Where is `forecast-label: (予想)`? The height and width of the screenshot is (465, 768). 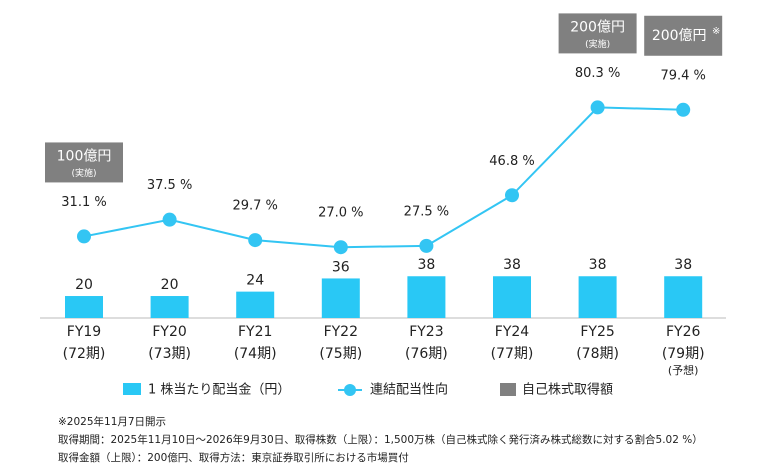 forecast-label: (予想) is located at coordinates (683, 370).